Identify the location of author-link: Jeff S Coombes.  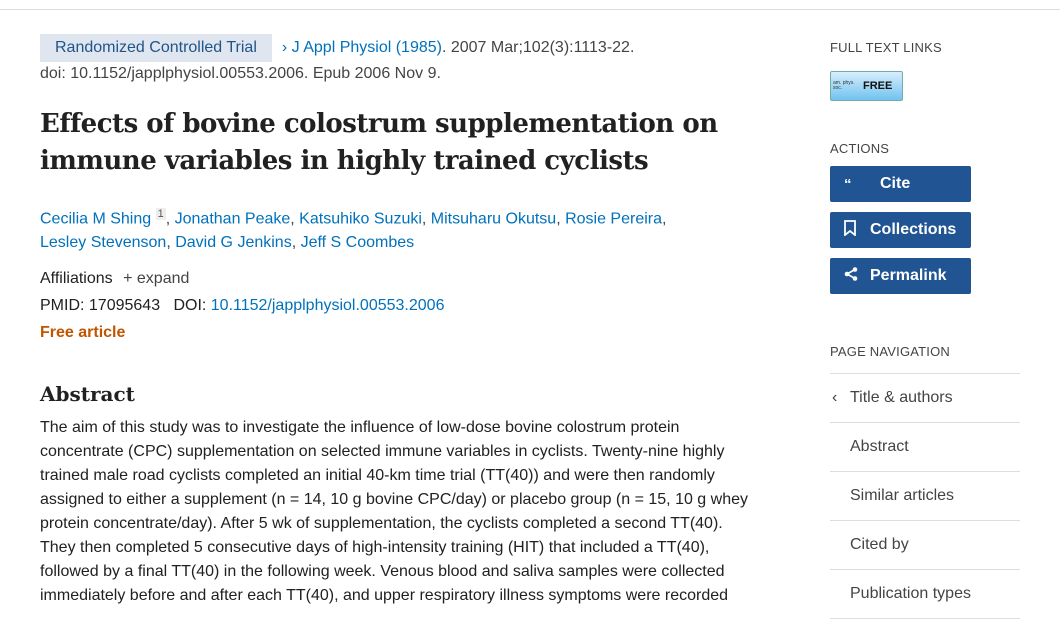
(357, 243).